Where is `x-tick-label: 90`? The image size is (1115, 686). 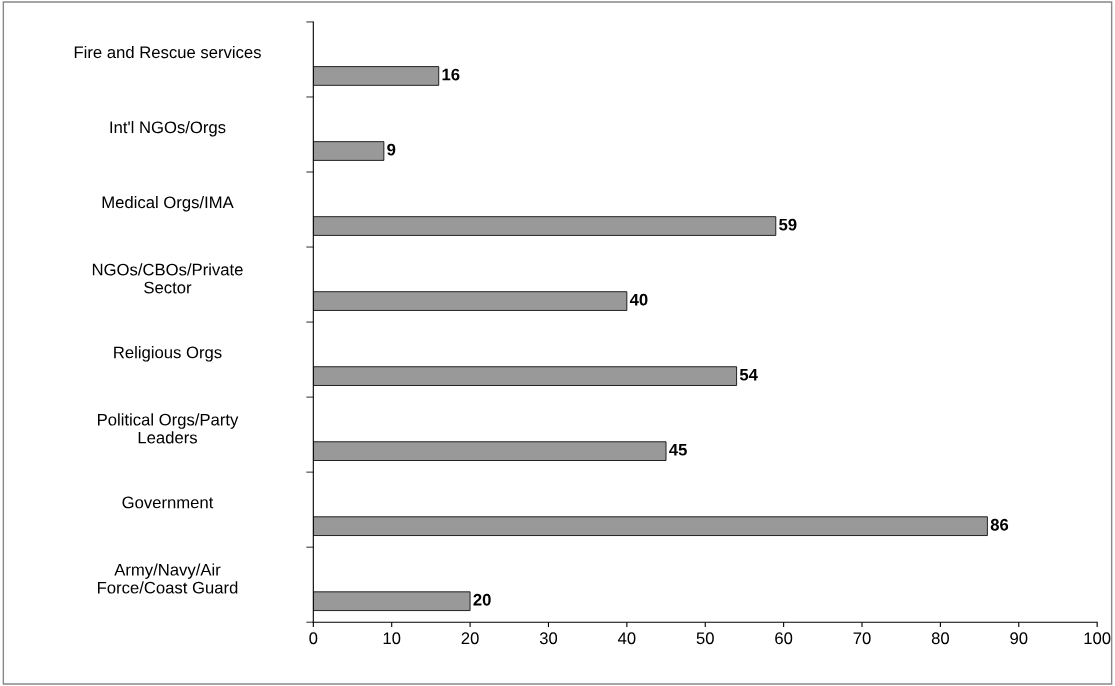
x-tick-label: 90 is located at coordinates (1019, 638).